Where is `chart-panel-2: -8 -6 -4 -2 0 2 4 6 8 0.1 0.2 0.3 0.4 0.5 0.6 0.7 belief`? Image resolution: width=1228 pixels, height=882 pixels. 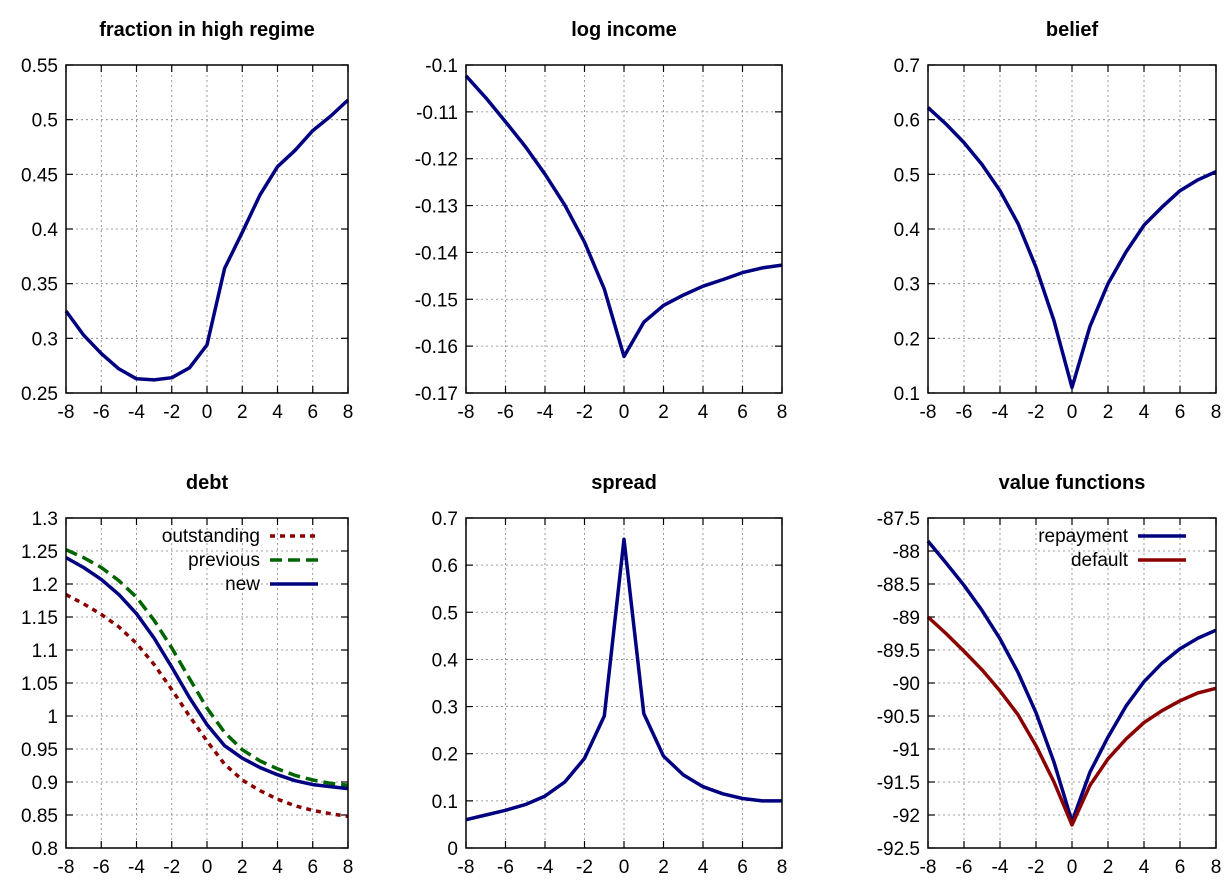 chart-panel-2: -8 -6 -4 -2 0 2 4 6 8 0.1 0.2 0.3 0.4 0.5 0.6 0.7 belief is located at coordinates (1058, 221).